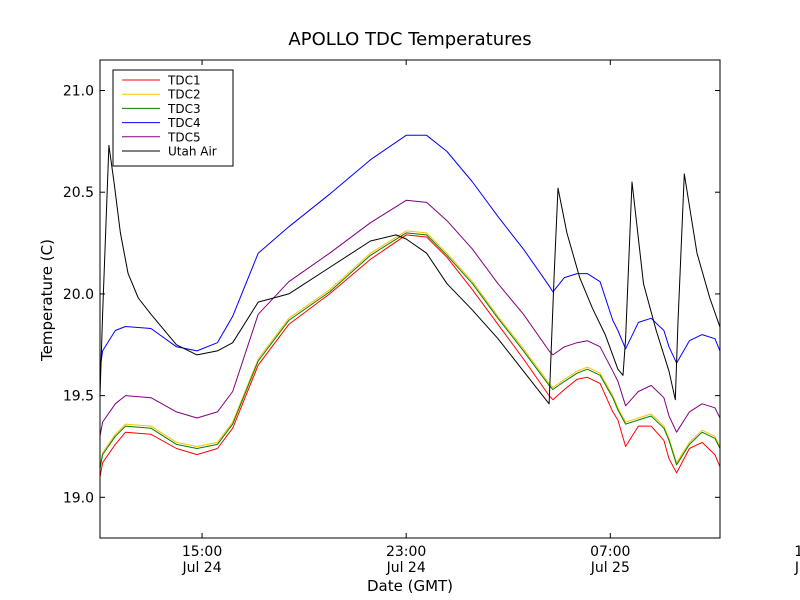 The height and width of the screenshot is (600, 800). I want to click on y-tick-label: 19.0, so click(78, 498).